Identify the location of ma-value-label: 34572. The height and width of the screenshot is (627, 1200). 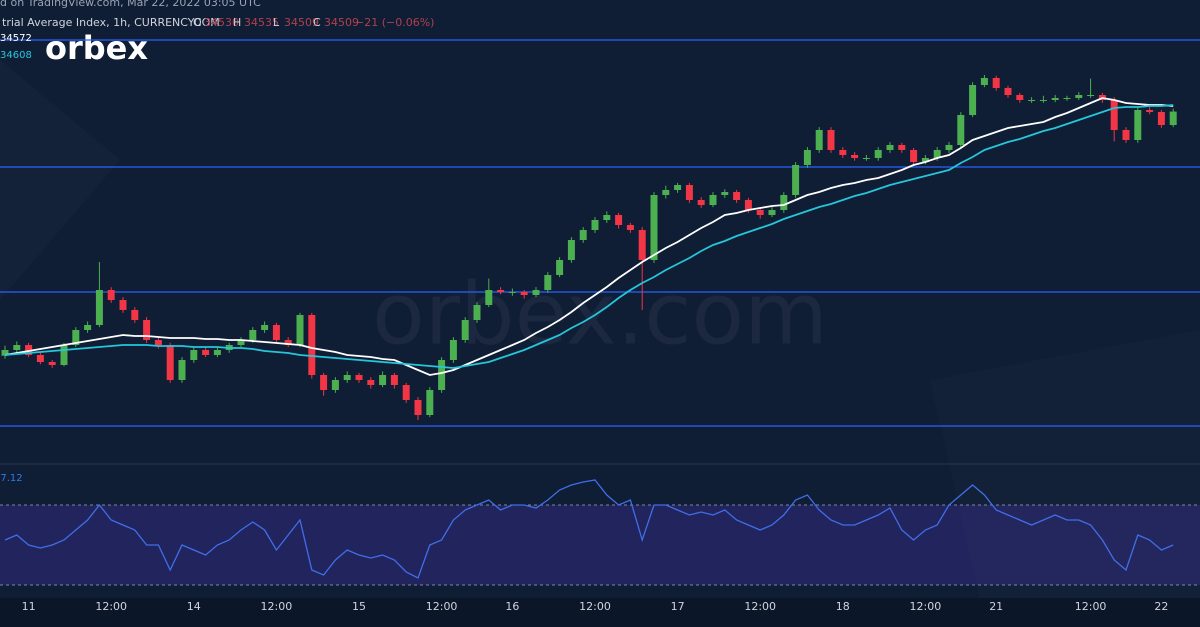
(16, 38).